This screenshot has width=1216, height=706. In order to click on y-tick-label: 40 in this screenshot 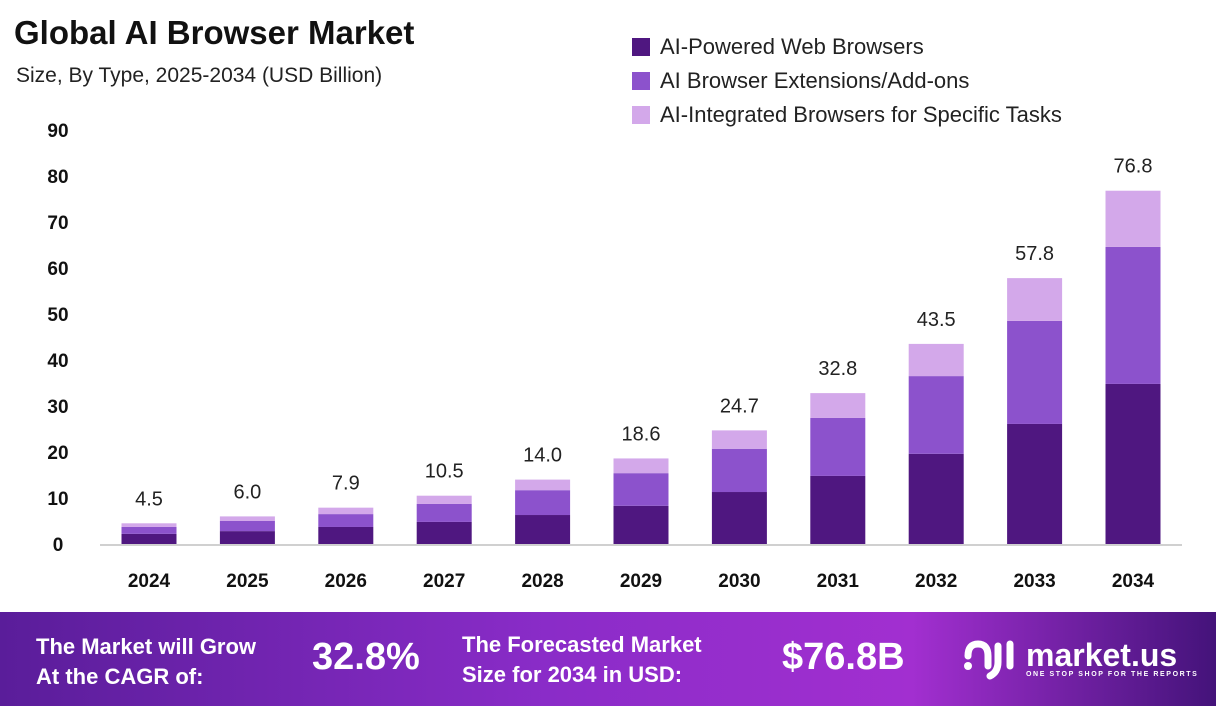, I will do `click(57, 361)`.